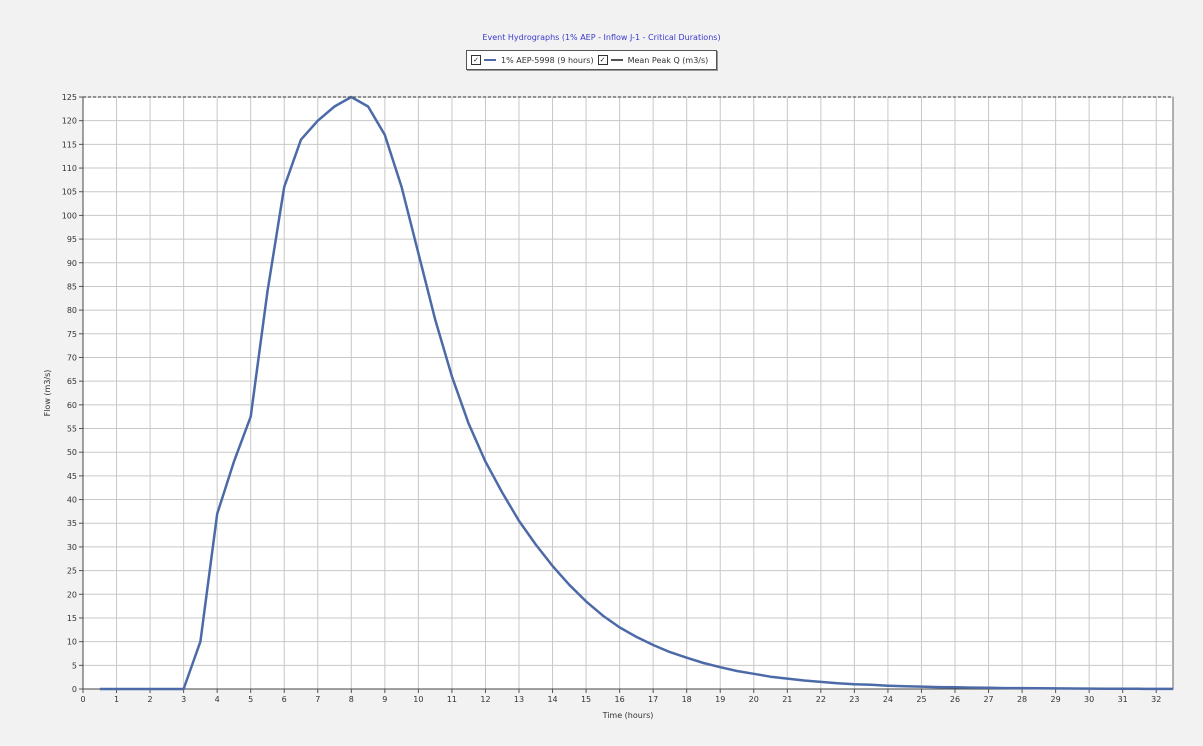 This screenshot has width=1203, height=746. Describe the element at coordinates (452, 699) in the screenshot. I see `x-tick-label: 11` at that location.